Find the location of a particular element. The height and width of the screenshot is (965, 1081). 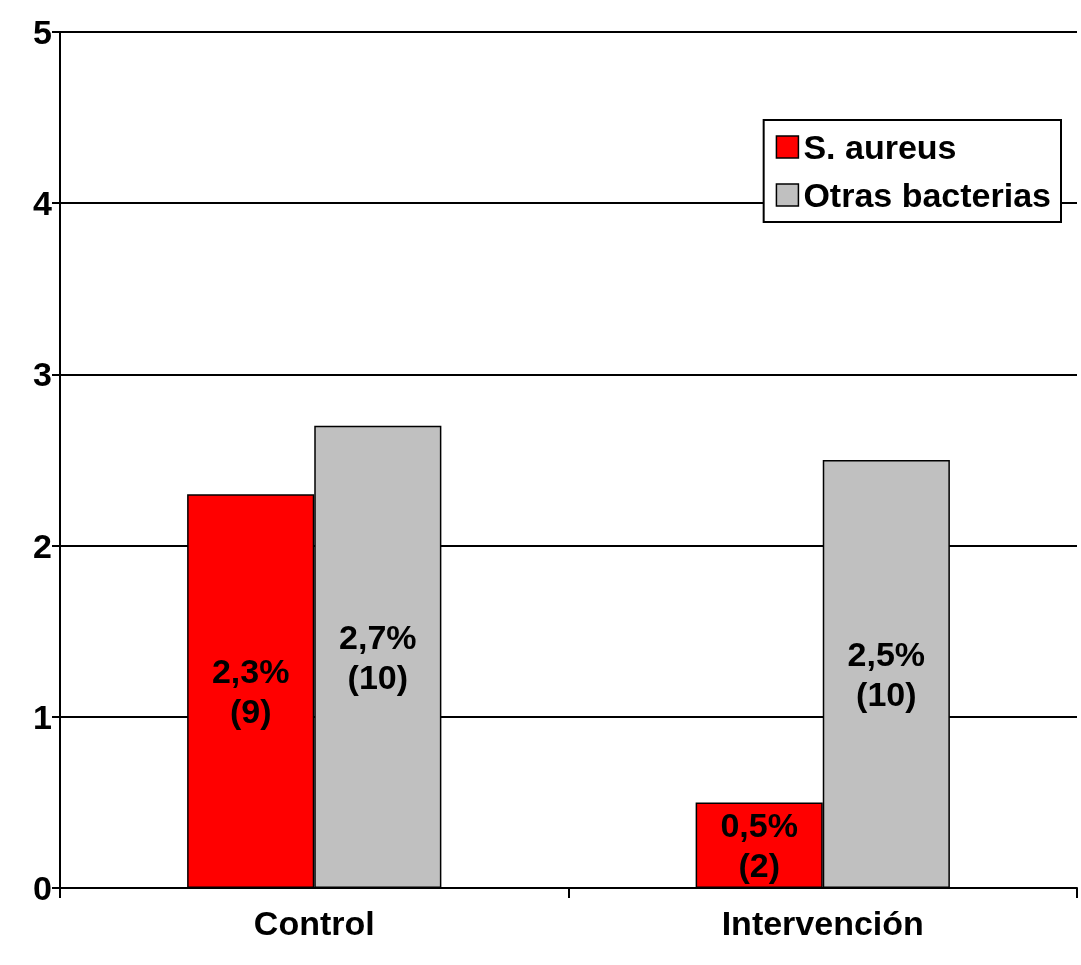

y-tick-label: 2 is located at coordinates (42, 545).